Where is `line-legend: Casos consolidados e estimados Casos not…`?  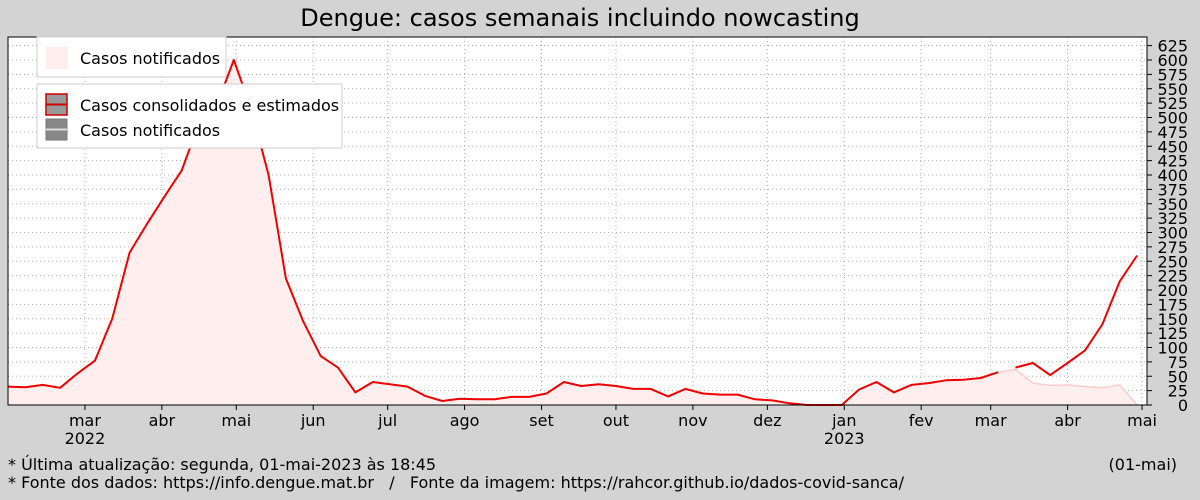
line-legend: Casos consolidados e estimados Casos not… is located at coordinates (189, 116).